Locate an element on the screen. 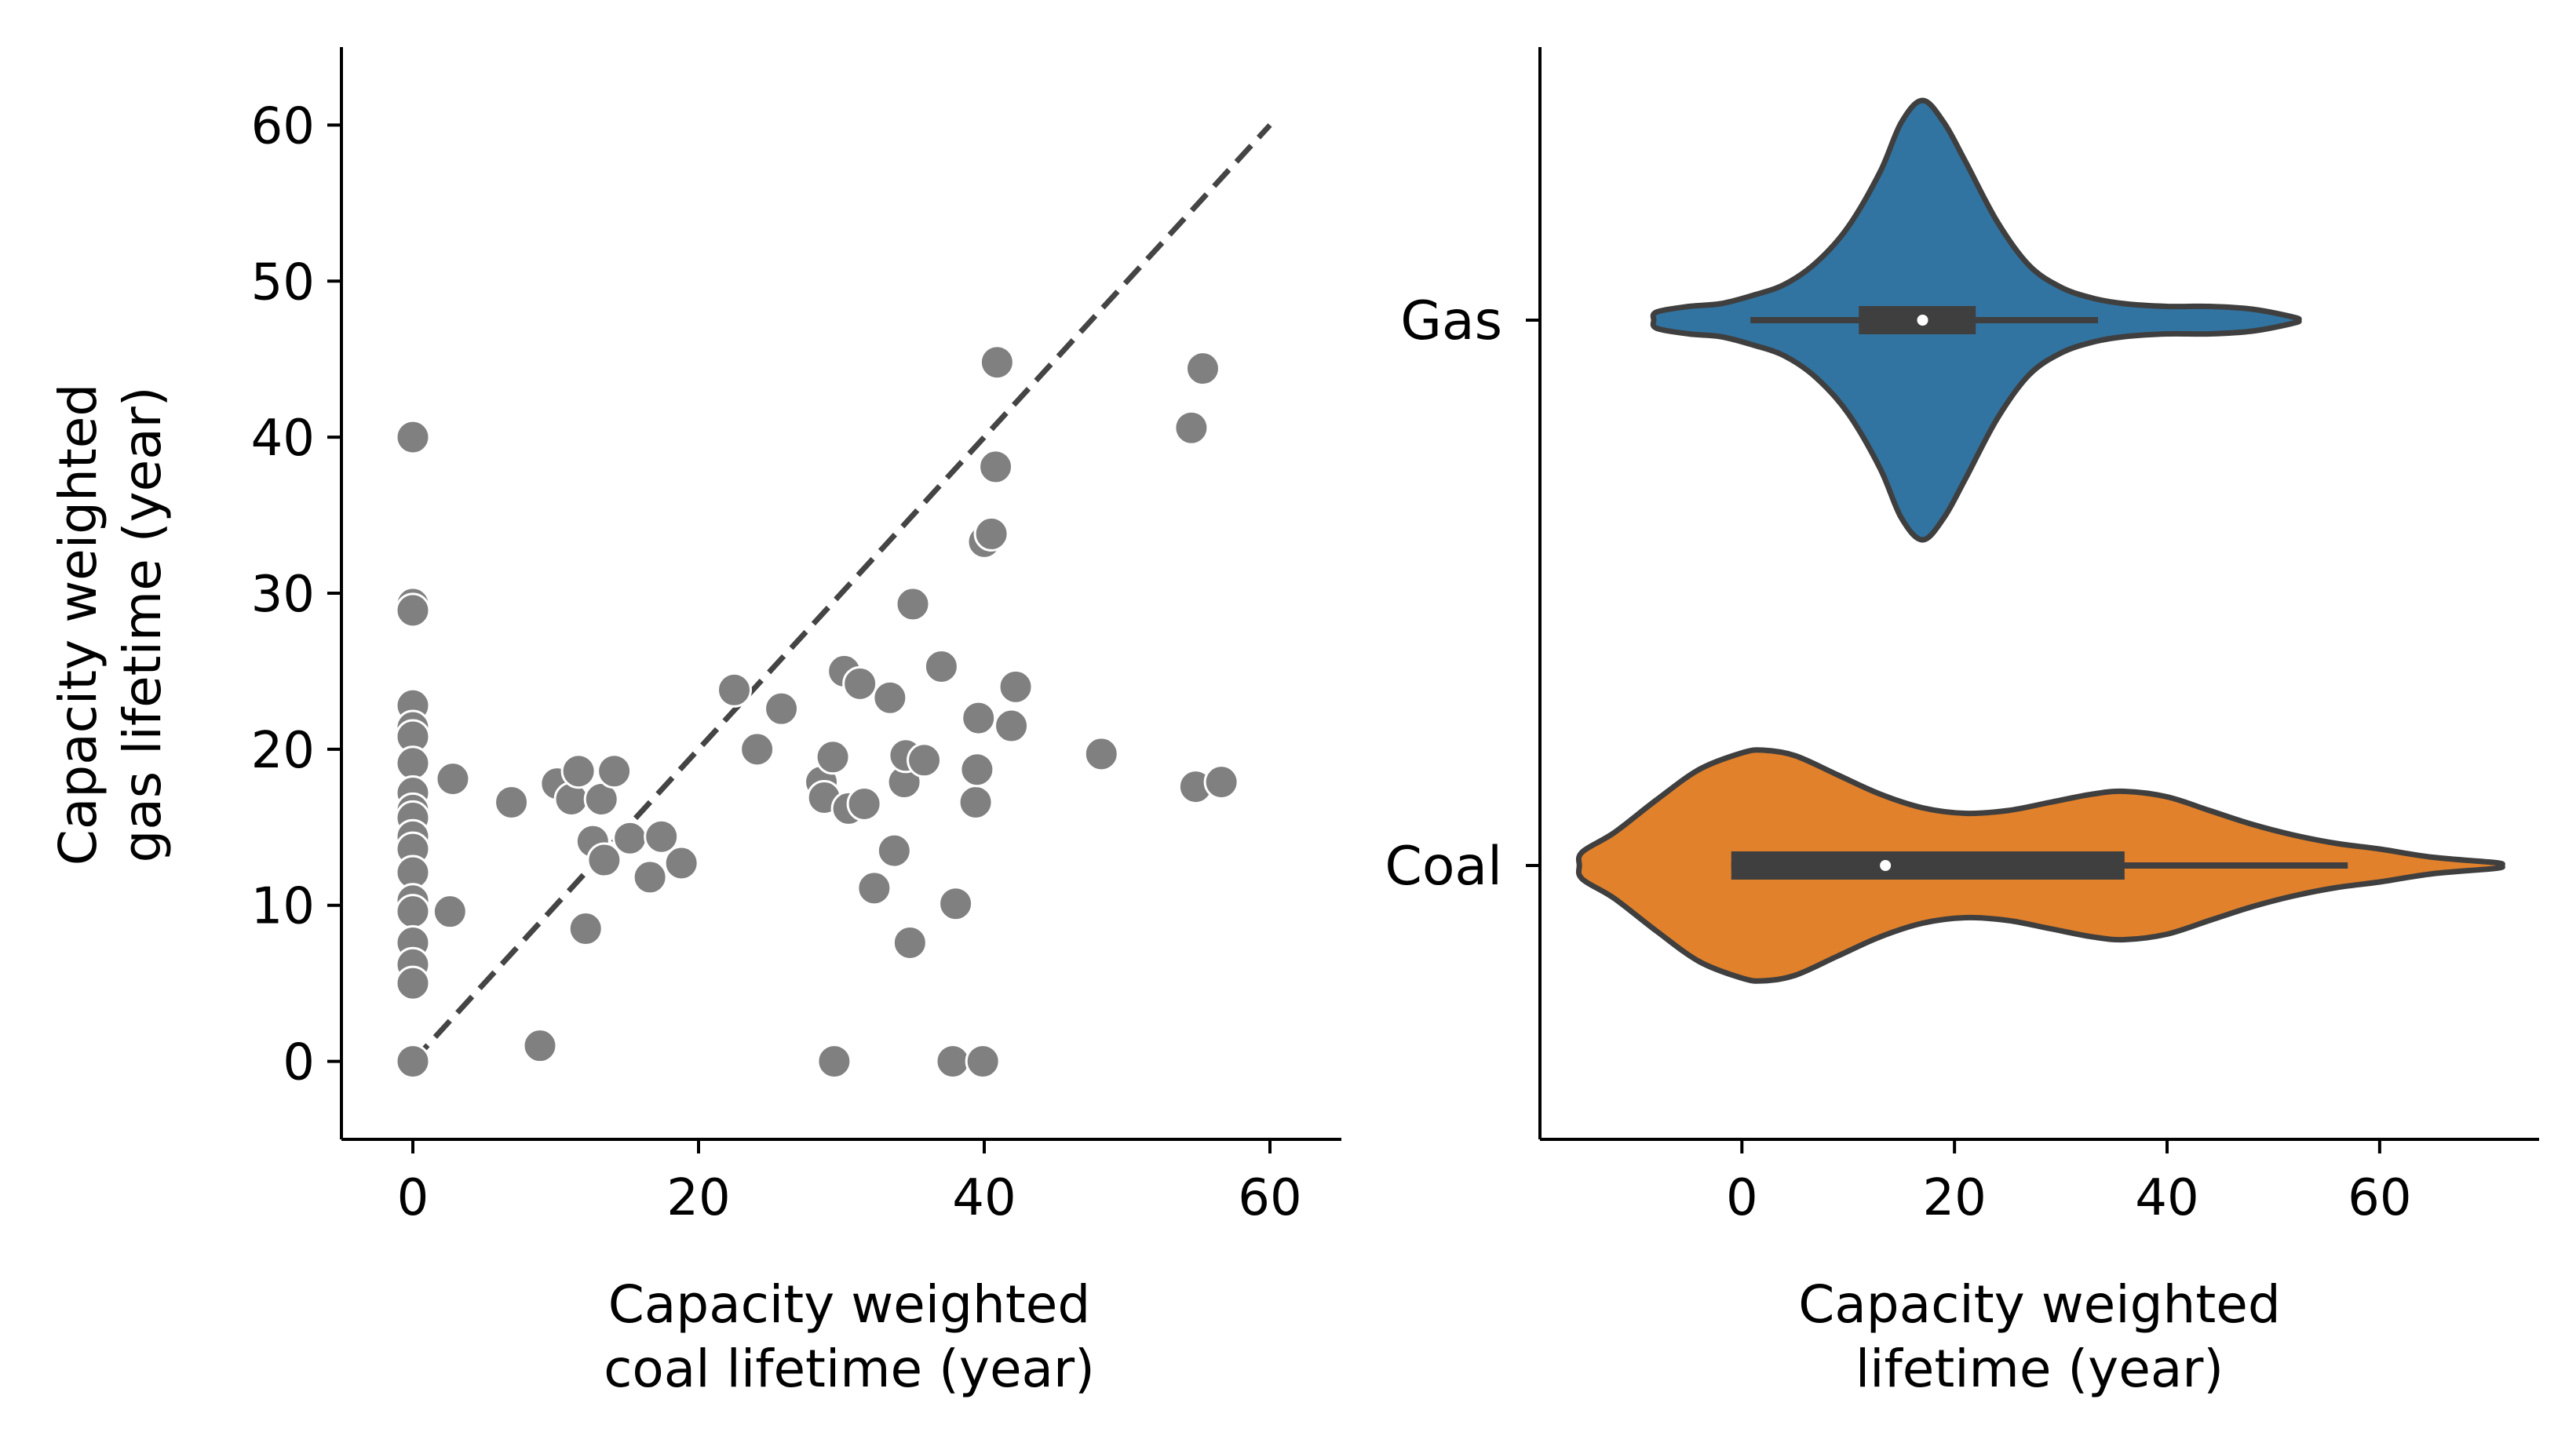  scatter-y-tick-label: 30 is located at coordinates (283, 595).